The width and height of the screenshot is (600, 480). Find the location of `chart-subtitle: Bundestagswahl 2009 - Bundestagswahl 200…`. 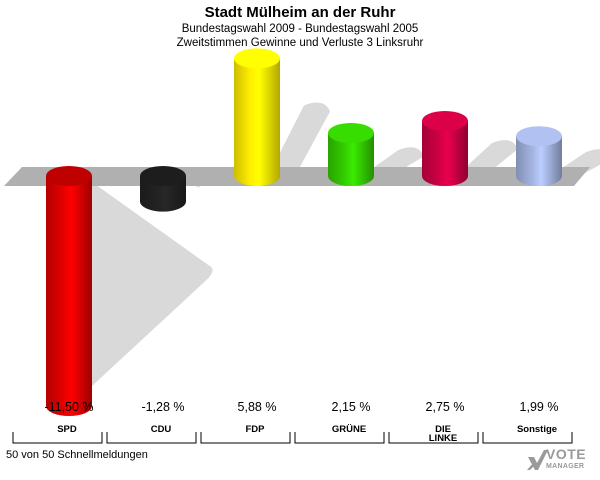

chart-subtitle: Bundestagswahl 2009 - Bundestagswahl 200… is located at coordinates (300, 29).